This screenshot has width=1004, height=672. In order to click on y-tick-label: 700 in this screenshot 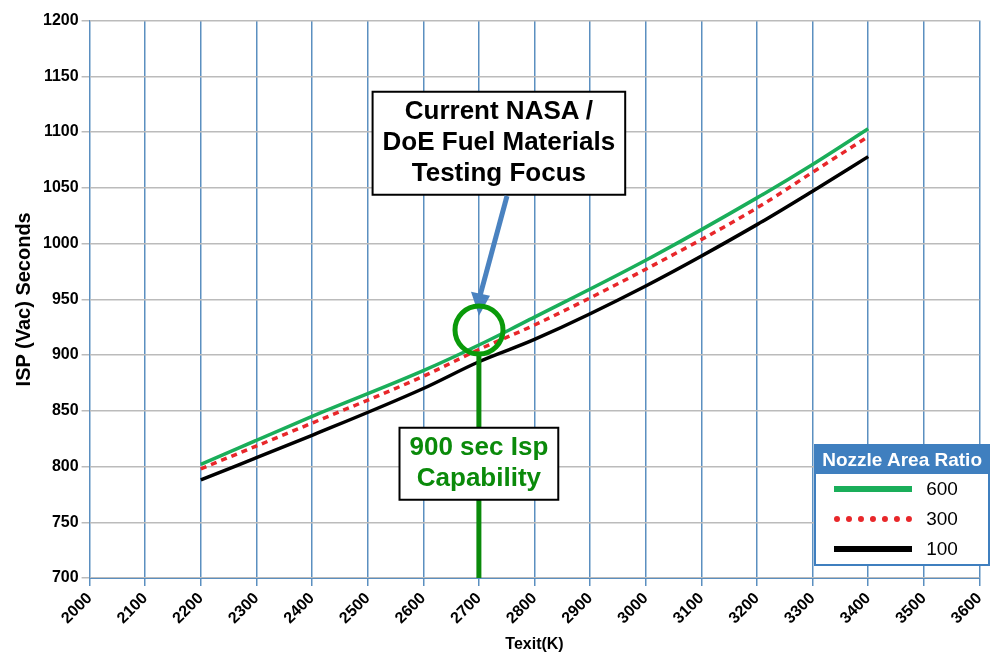, I will do `click(65, 577)`.